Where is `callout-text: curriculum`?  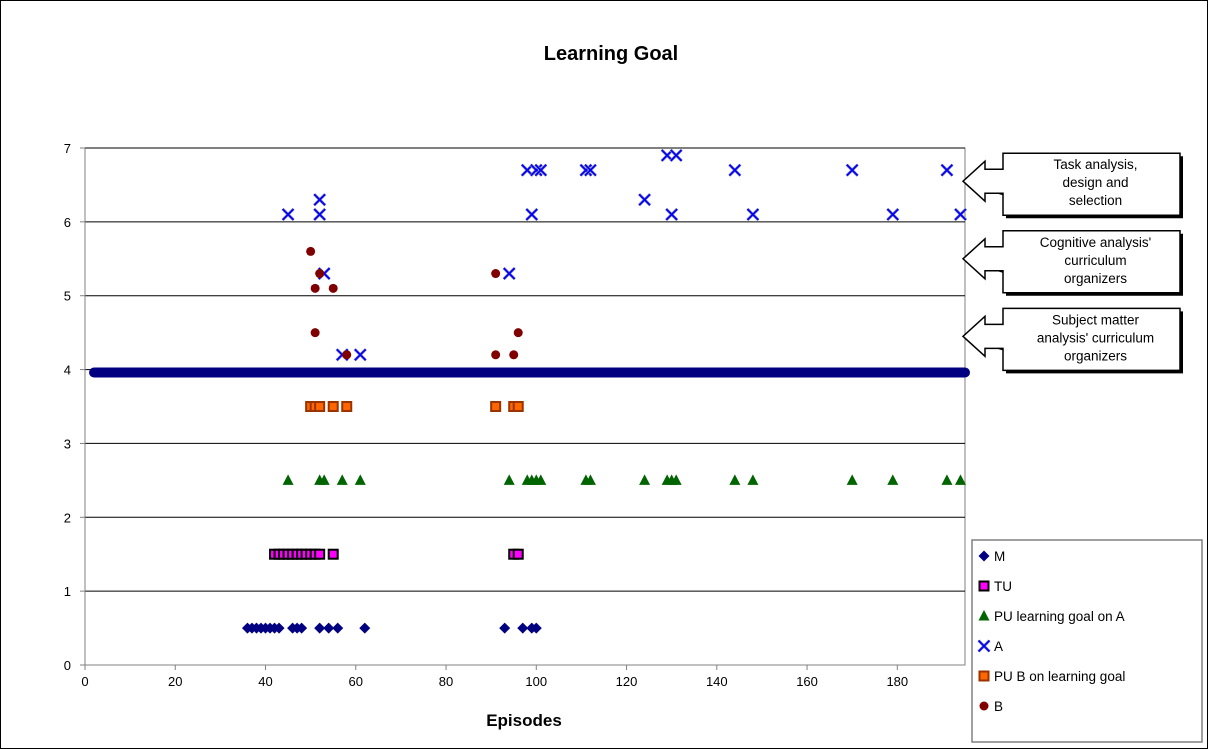 callout-text: curriculum is located at coordinates (1095, 260).